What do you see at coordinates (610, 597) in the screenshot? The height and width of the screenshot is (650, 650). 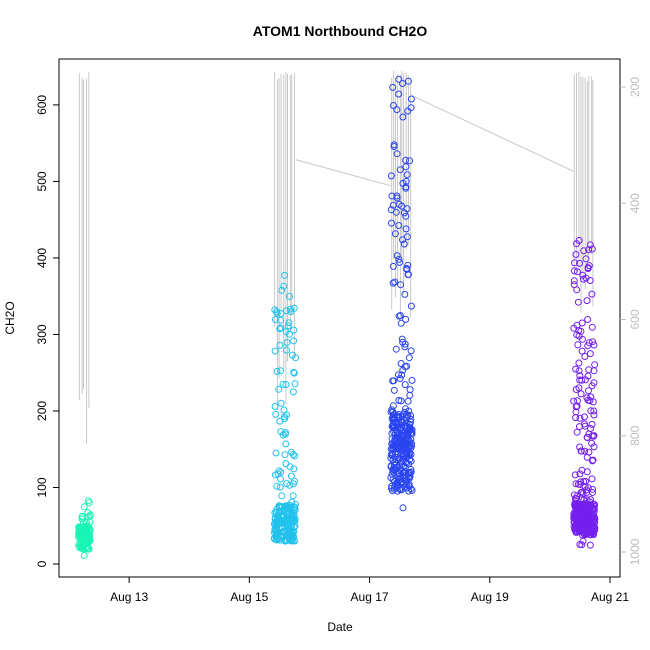 I see `x-tick-label: Aug 21` at bounding box center [610, 597].